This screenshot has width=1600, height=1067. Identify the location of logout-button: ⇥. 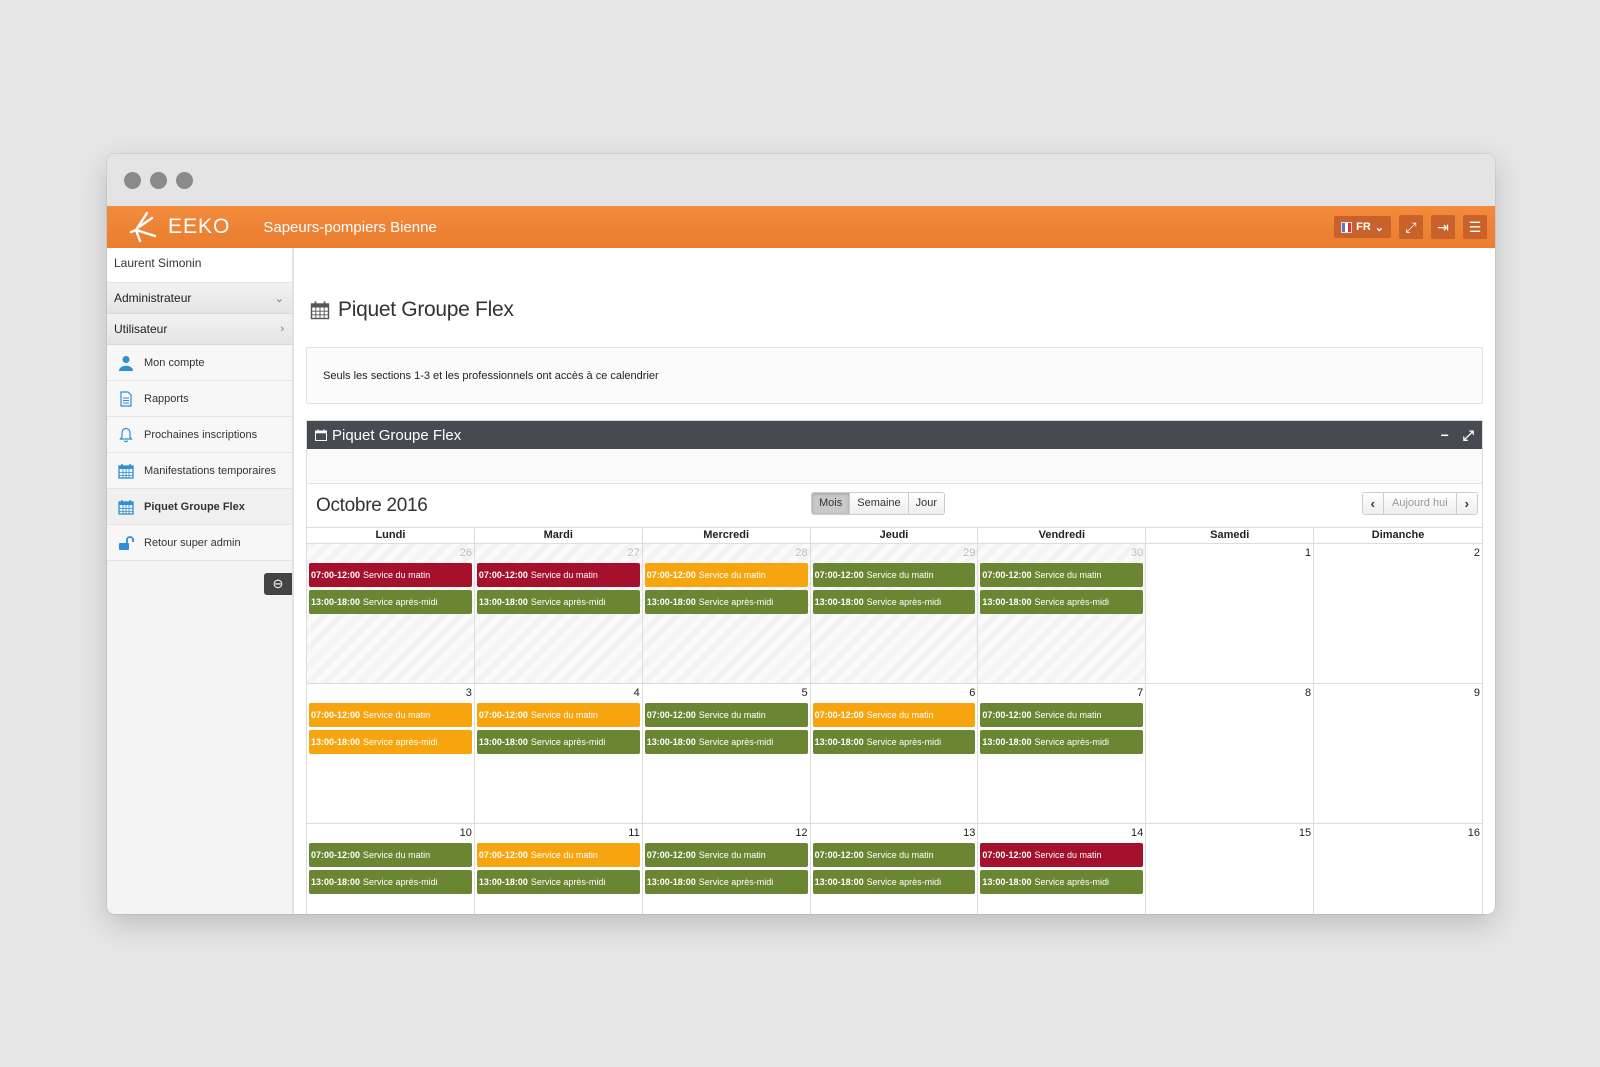
(1443, 227).